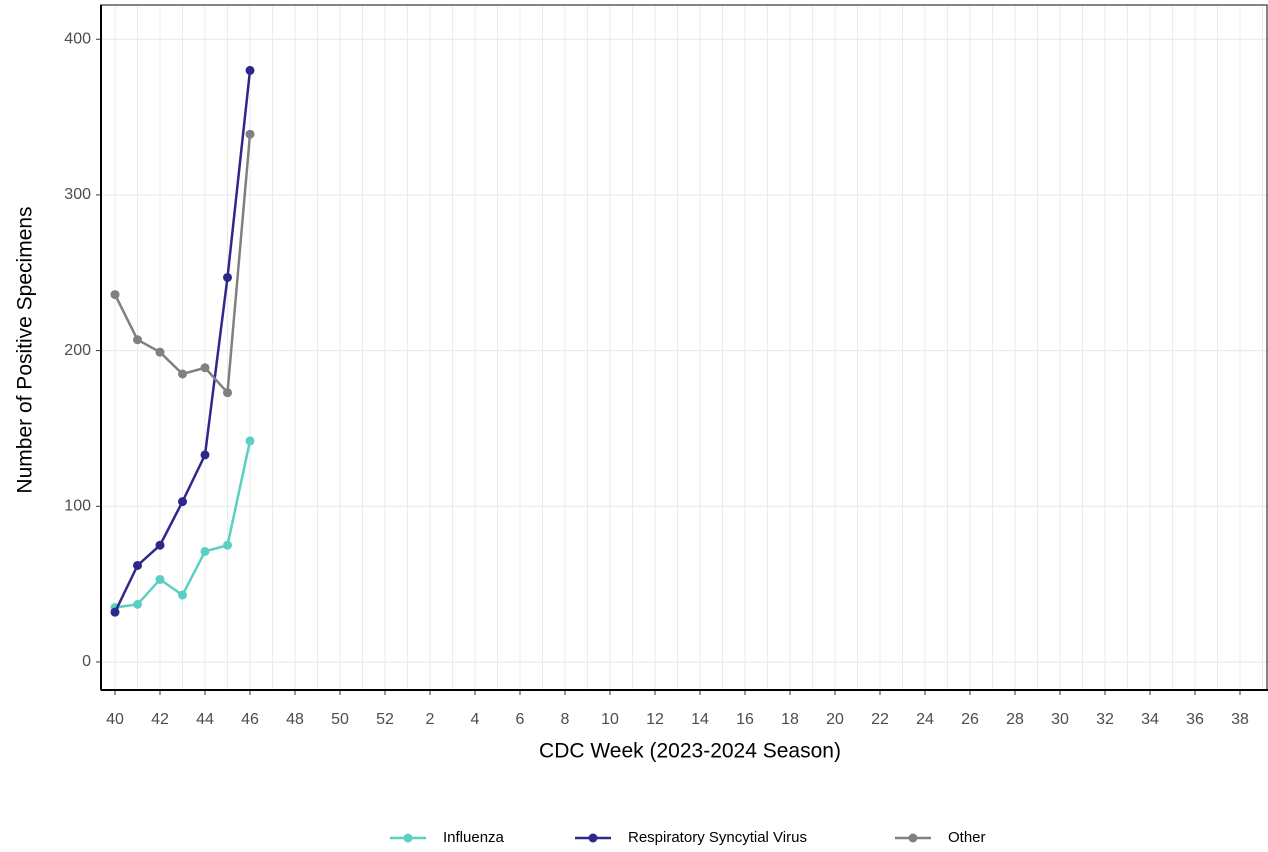 The width and height of the screenshot is (1268, 852). I want to click on x-tick-label: 48, so click(295, 719).